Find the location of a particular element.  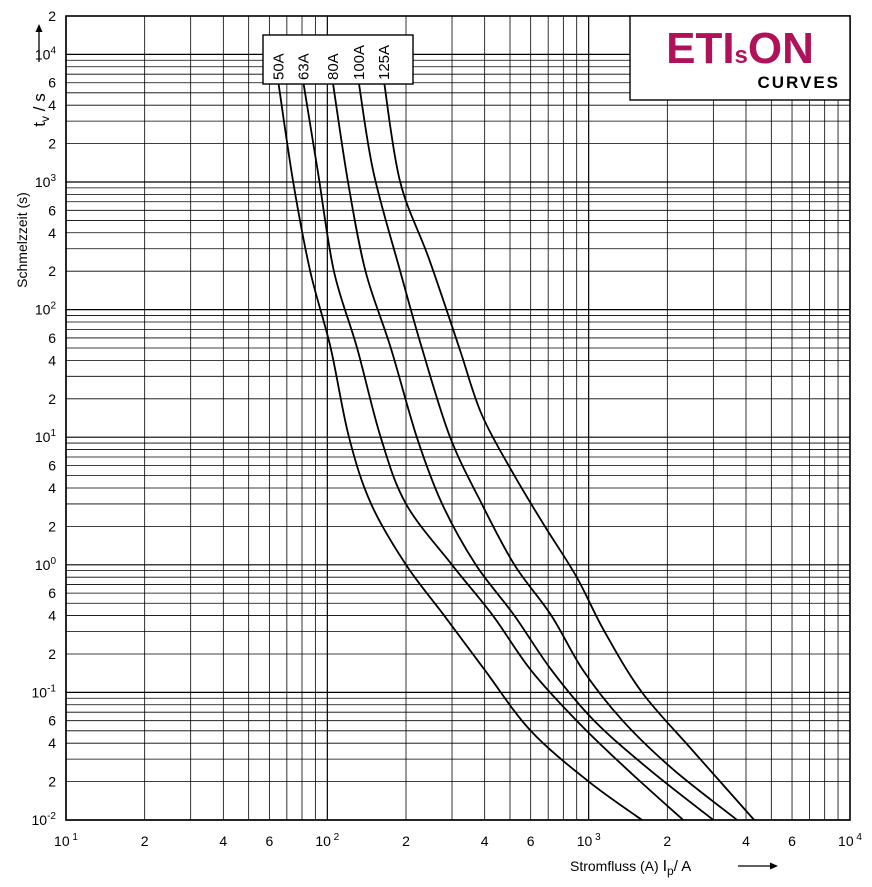

logo-text-small: s is located at coordinates (741, 55).